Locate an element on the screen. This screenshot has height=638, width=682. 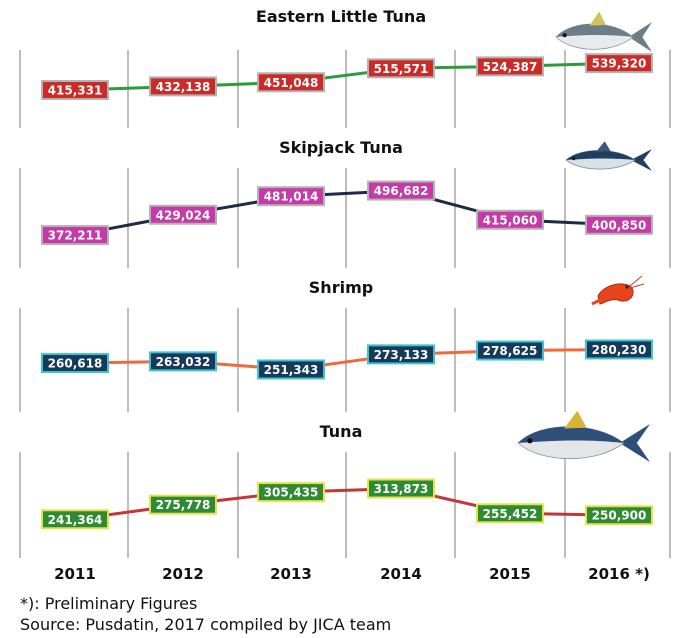
data-label: 275,778 is located at coordinates (183, 504).